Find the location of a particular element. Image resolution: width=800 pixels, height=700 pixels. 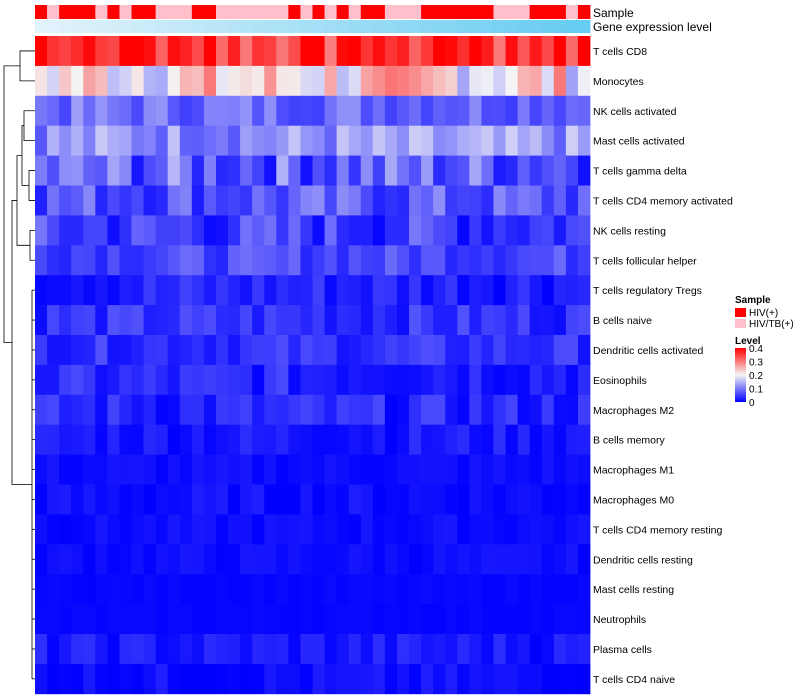

row-label: T cells regulatory Tregs is located at coordinates (647, 291).